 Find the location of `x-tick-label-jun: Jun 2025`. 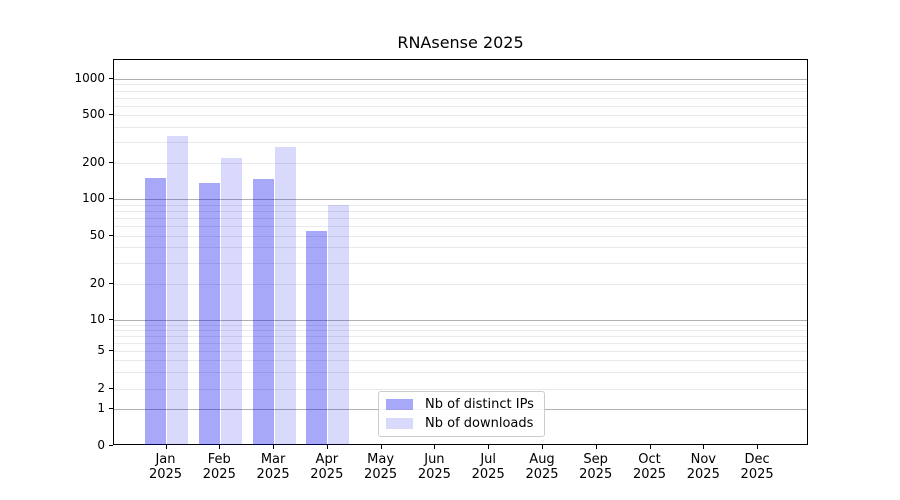

x-tick-label-jun: Jun 2025 is located at coordinates (434, 467).